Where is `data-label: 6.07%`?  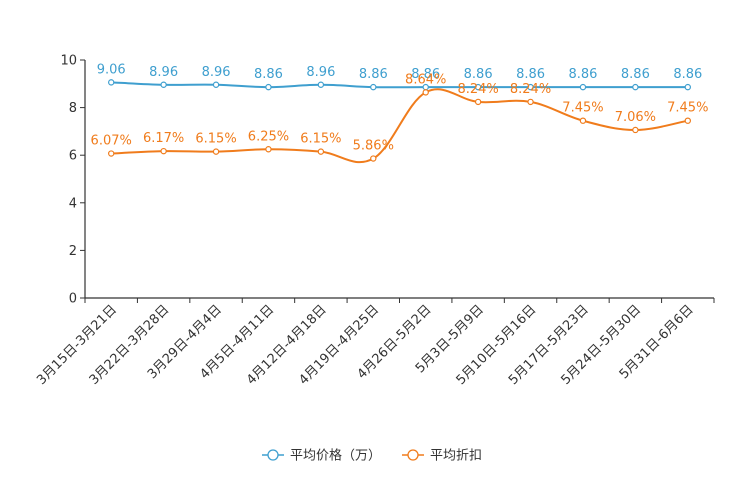 data-label: 6.07% is located at coordinates (111, 141).